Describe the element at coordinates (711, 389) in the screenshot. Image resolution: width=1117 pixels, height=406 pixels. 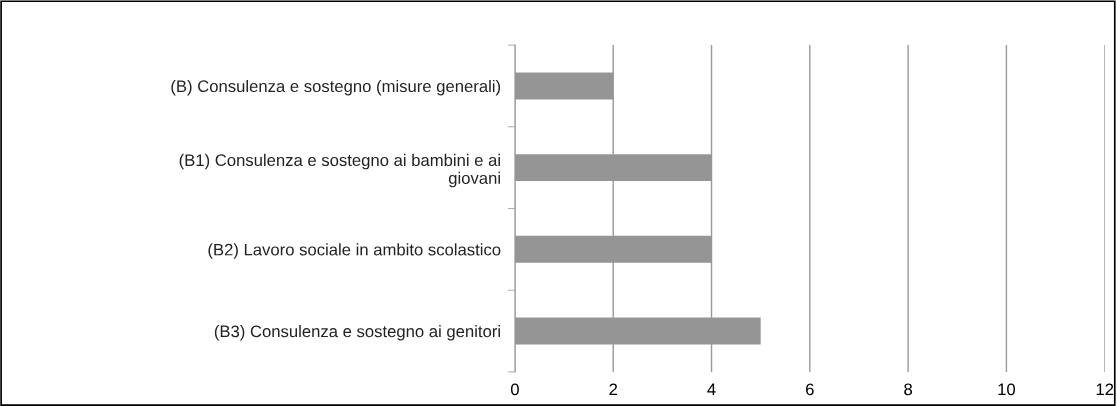
I see `x-tick-label: 4` at that location.